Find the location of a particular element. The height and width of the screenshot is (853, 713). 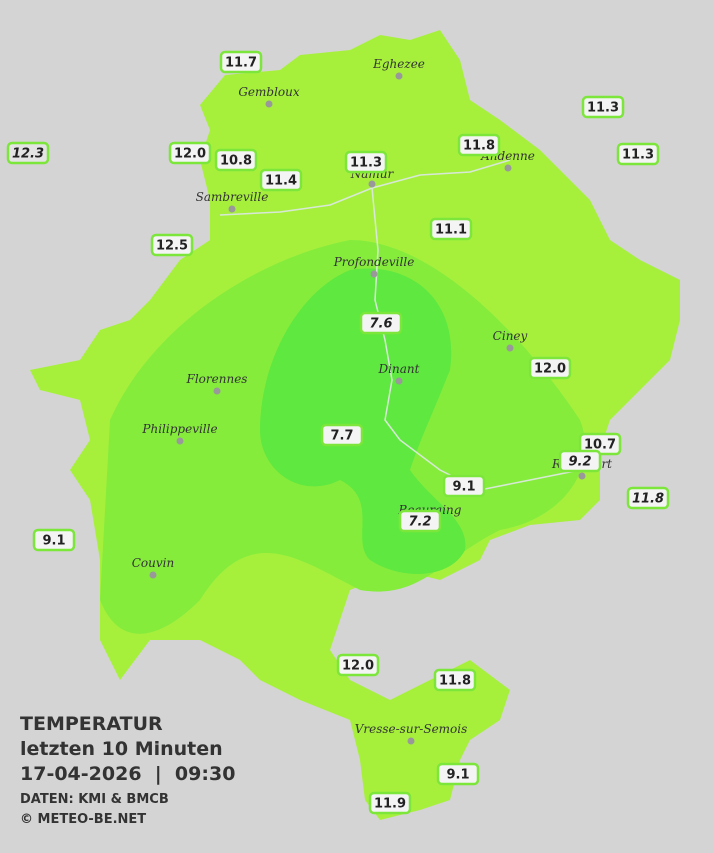

station-value: 11.1 is located at coordinates (451, 230).